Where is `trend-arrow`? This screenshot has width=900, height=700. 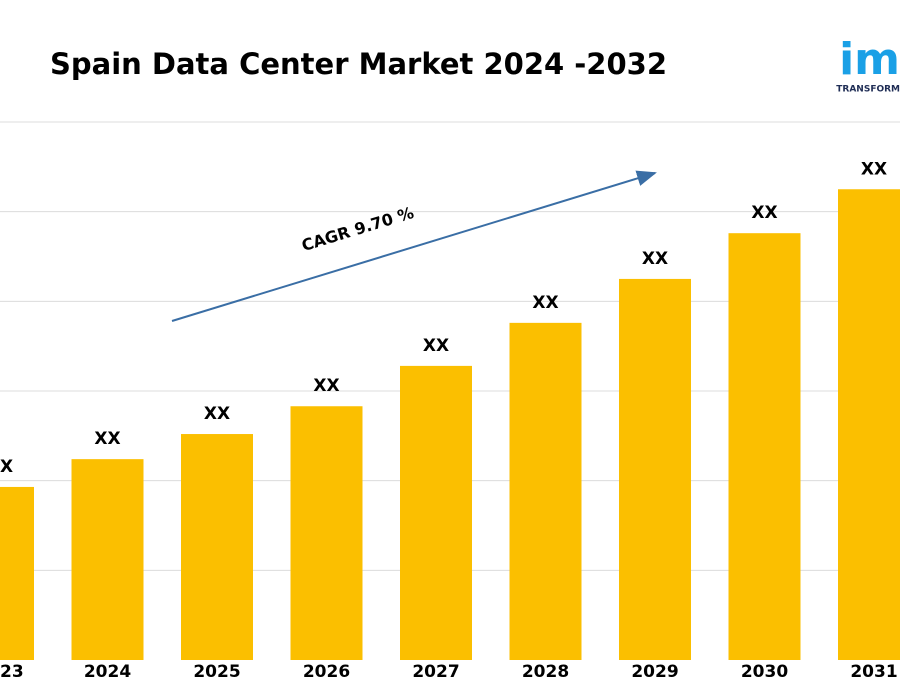 trend-arrow is located at coordinates (414, 246).